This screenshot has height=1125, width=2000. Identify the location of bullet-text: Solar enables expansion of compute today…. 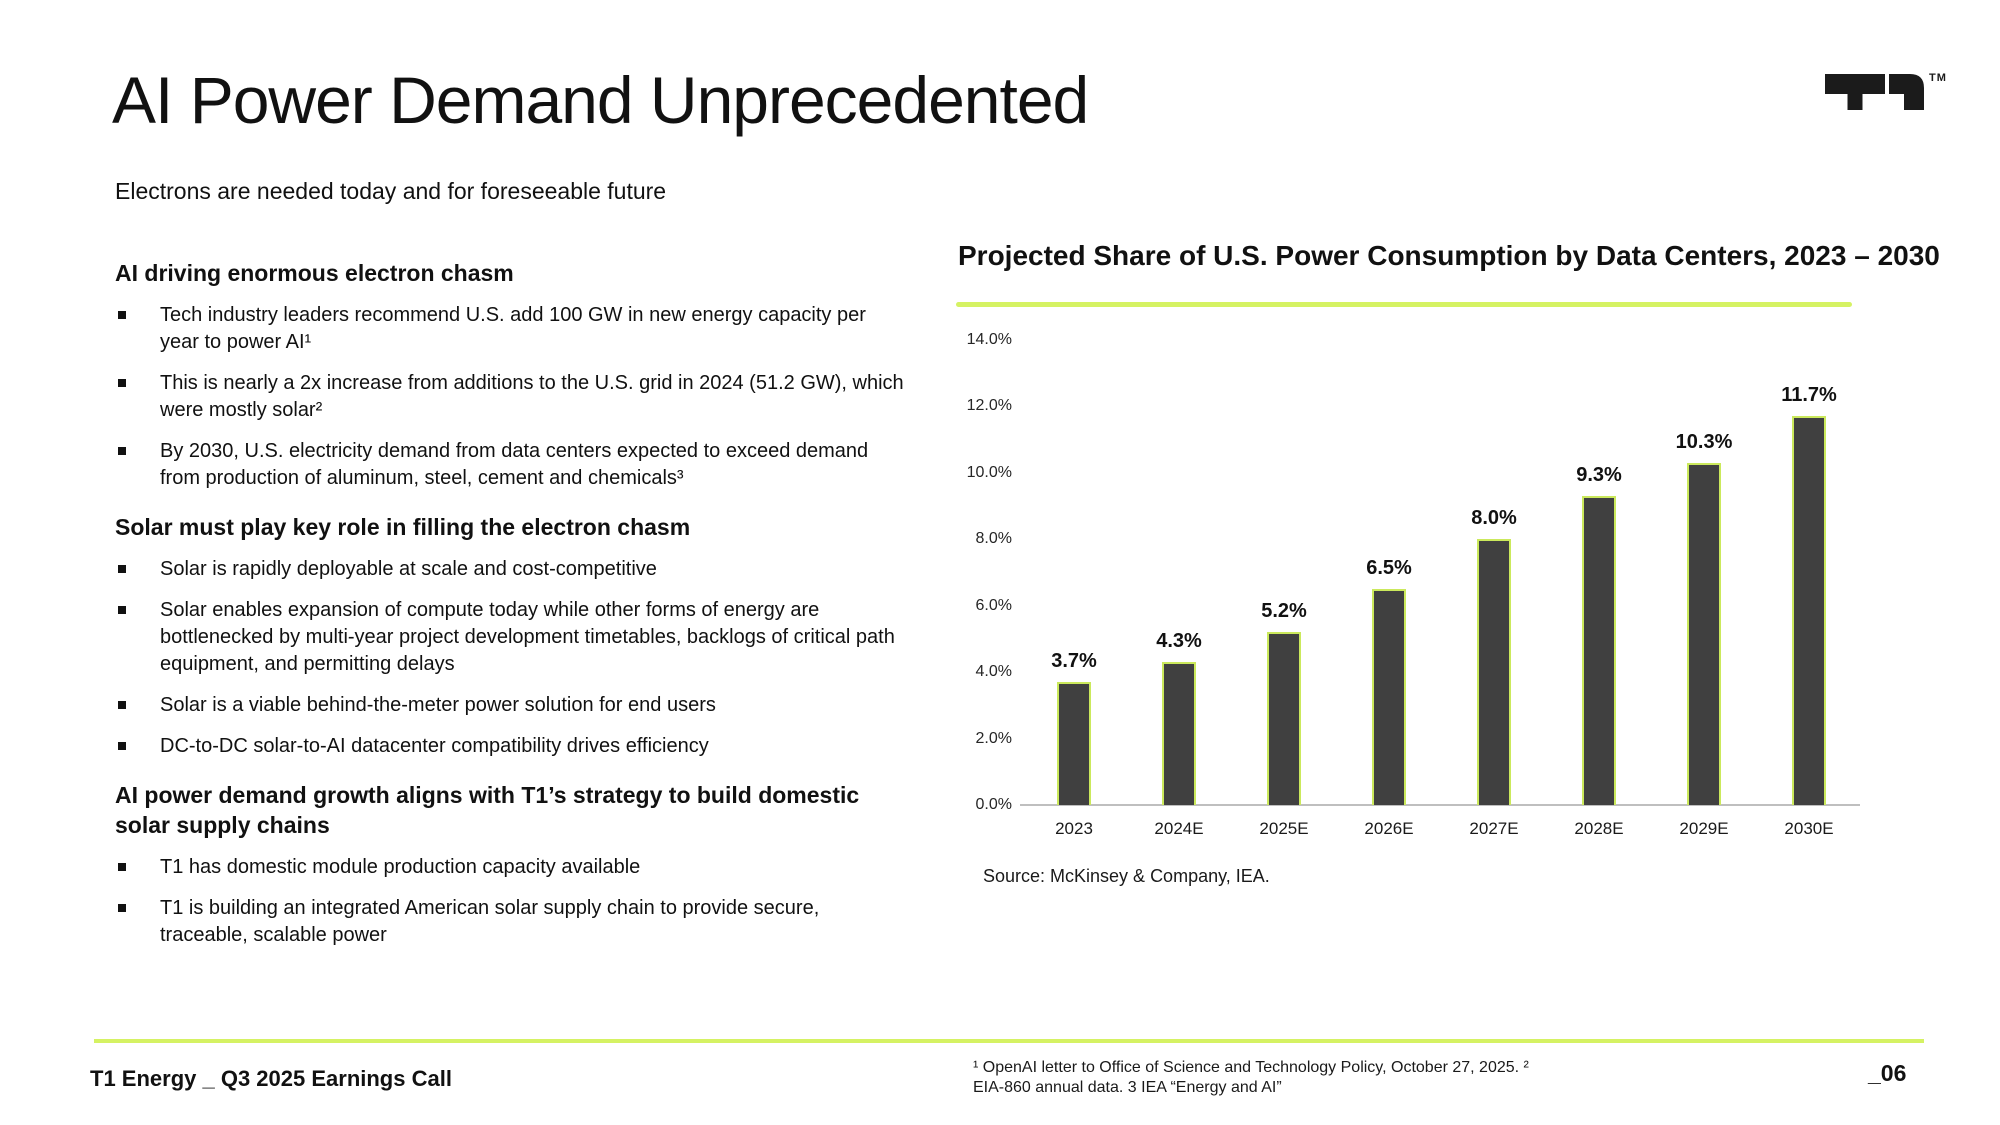
(527, 637).